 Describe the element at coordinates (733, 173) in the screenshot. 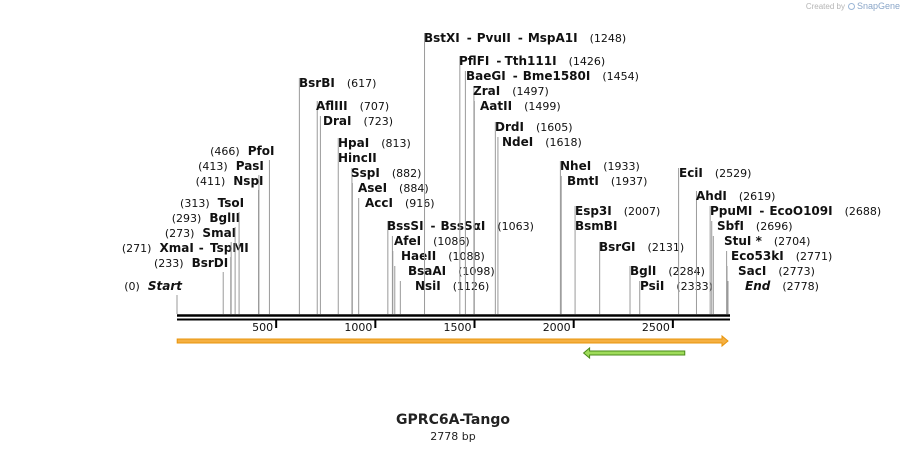

I see `site-position: (2529)` at that location.